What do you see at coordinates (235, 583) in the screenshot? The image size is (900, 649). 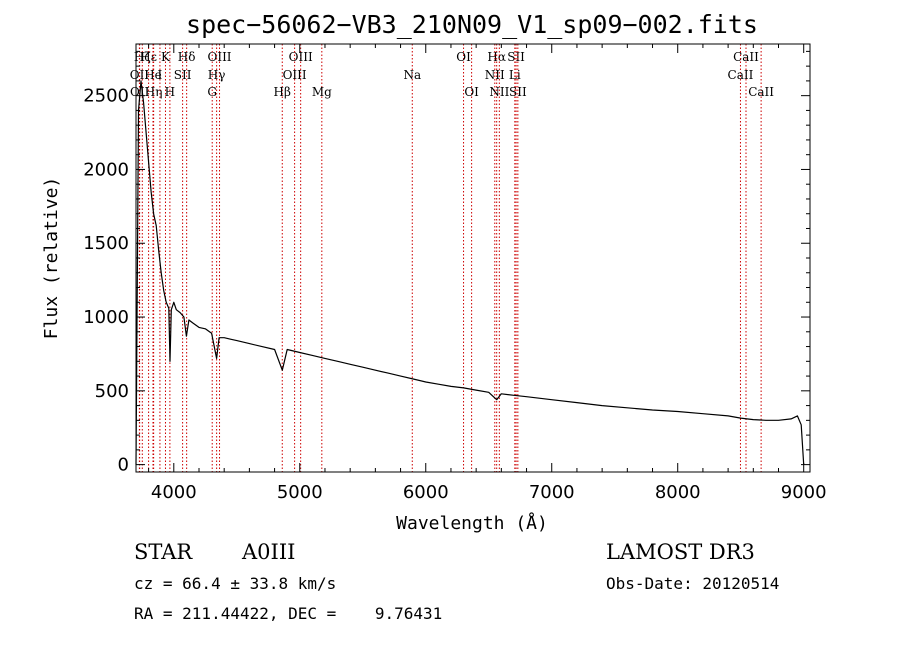 I see `redshift-cz: cz = 66.4 ± 33.8 km/s` at bounding box center [235, 583].